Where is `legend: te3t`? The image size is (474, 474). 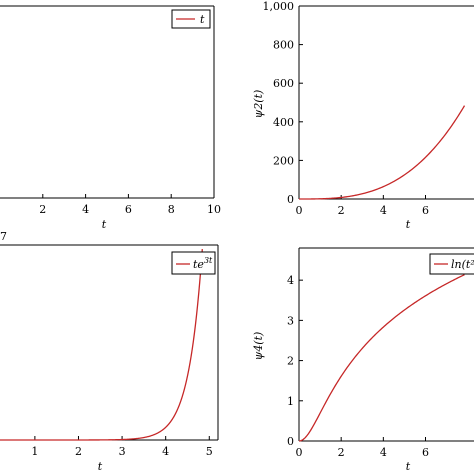 legend: te3t is located at coordinates (193, 263).